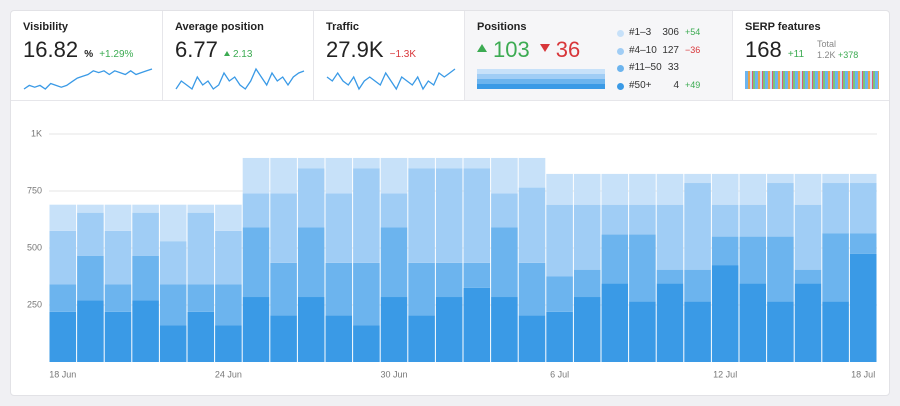 The height and width of the screenshot is (406, 900). Describe the element at coordinates (196, 49) in the screenshot. I see `value: 6.77` at that location.